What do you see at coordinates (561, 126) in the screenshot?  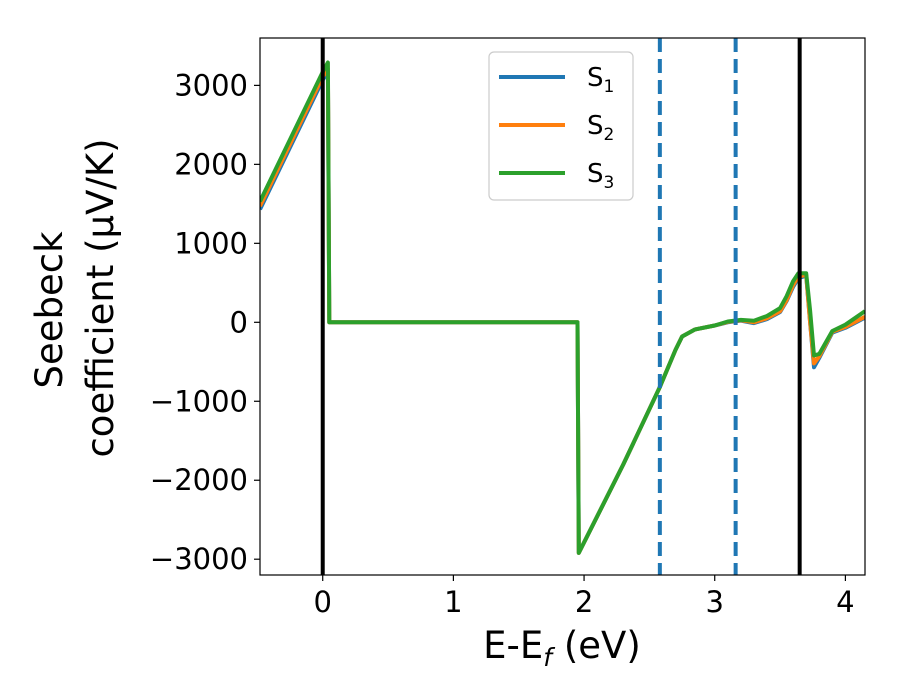 I see `legend: S1 S2 S3` at bounding box center [561, 126].